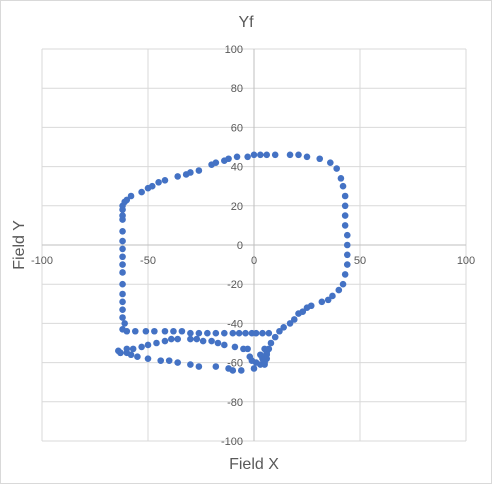 The width and height of the screenshot is (492, 484). What do you see at coordinates (254, 464) in the screenshot?
I see `x-axis-title: Field X` at bounding box center [254, 464].